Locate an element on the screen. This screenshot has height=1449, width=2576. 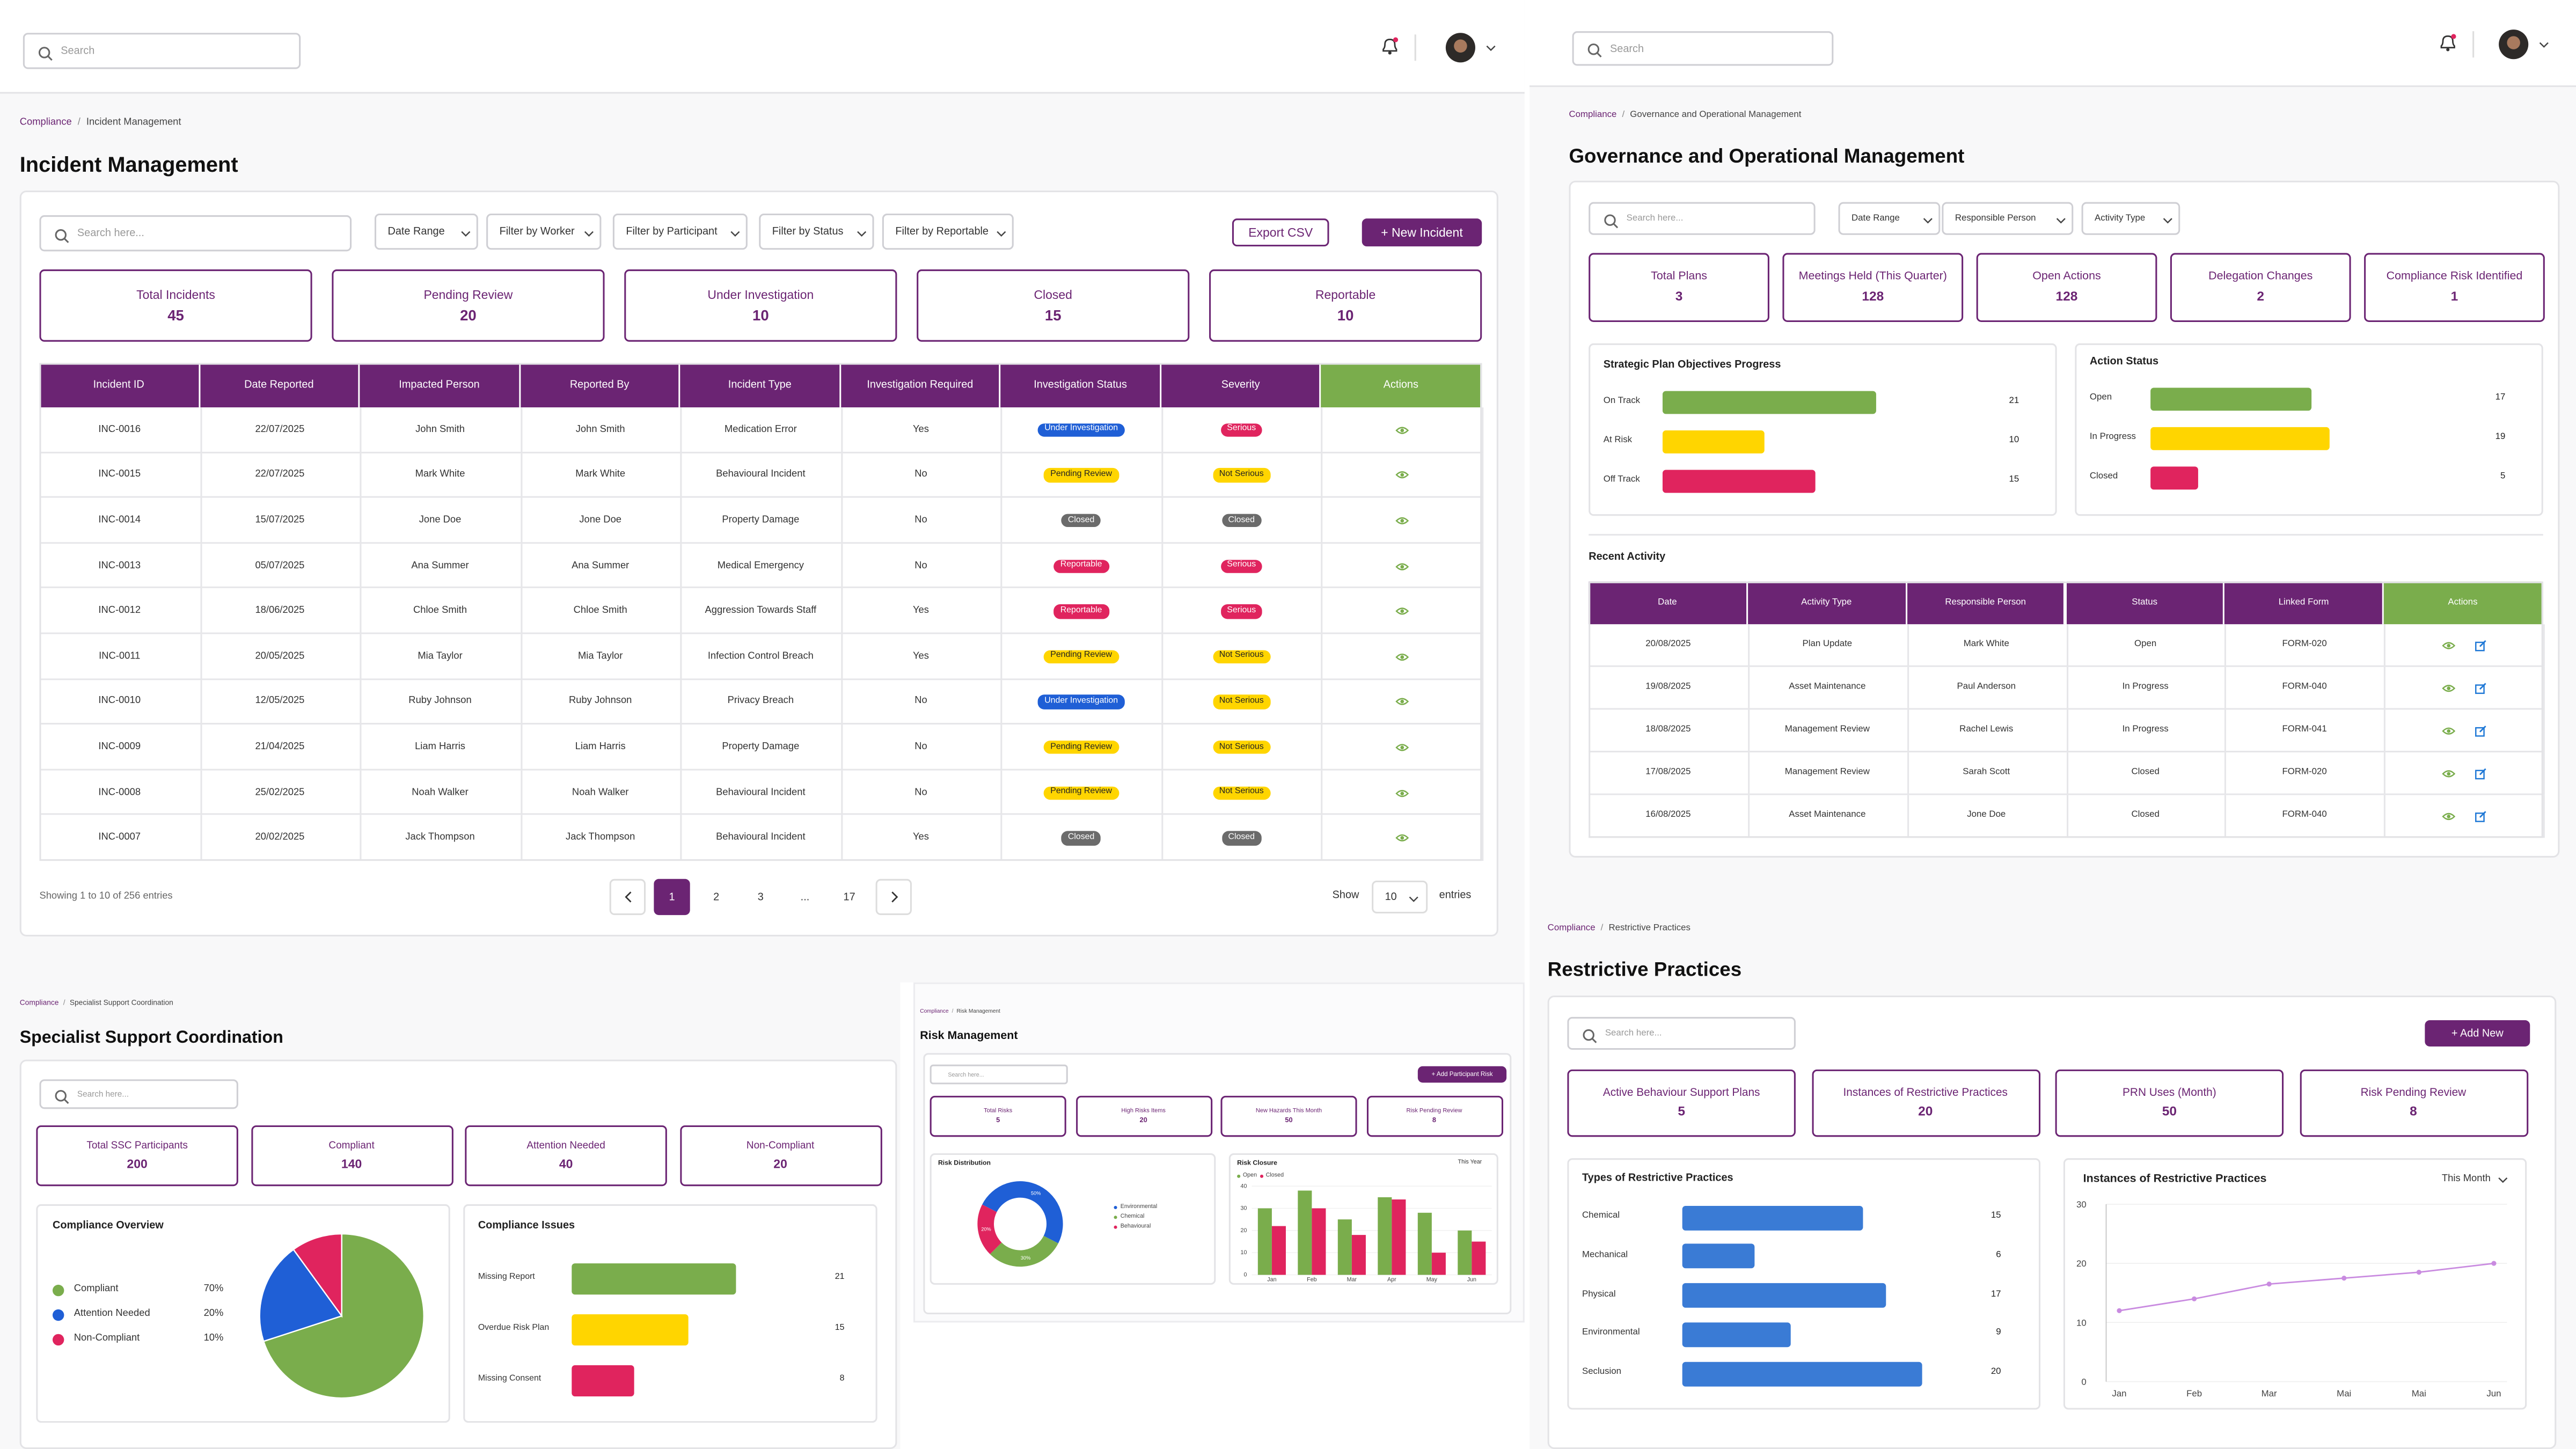
chart-title: Strategic Plan Objectives Progress is located at coordinates (1692, 365).